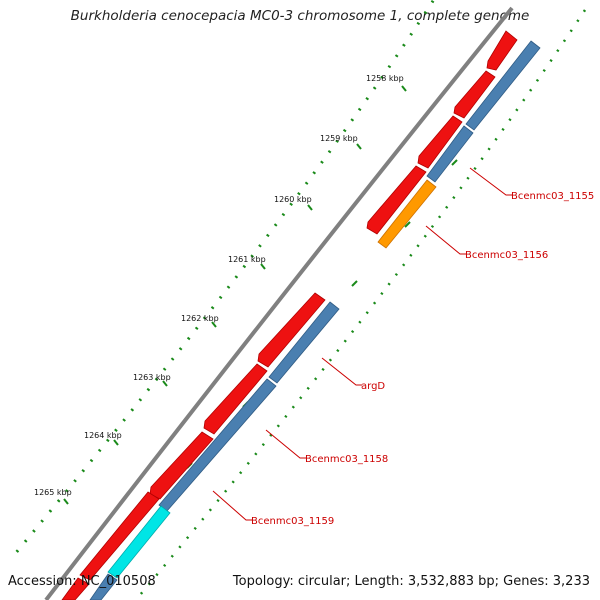 Image resolution: width=600 pixels, height=600 pixels. I want to click on tick-label: 1258 kbp, so click(385, 78).